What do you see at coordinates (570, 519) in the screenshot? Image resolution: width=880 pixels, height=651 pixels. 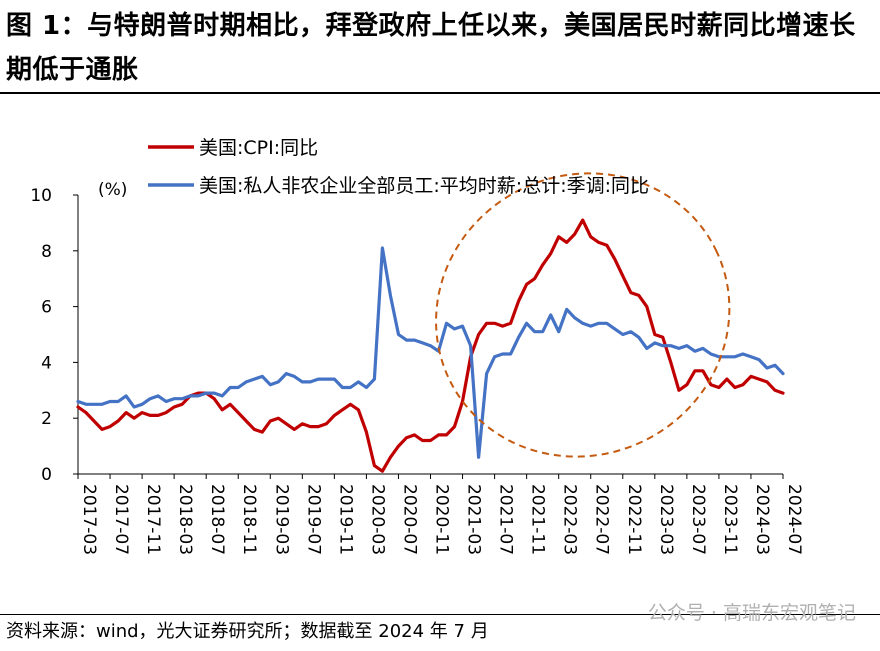 I see `x-tick-label: 2022-03` at bounding box center [570, 519].